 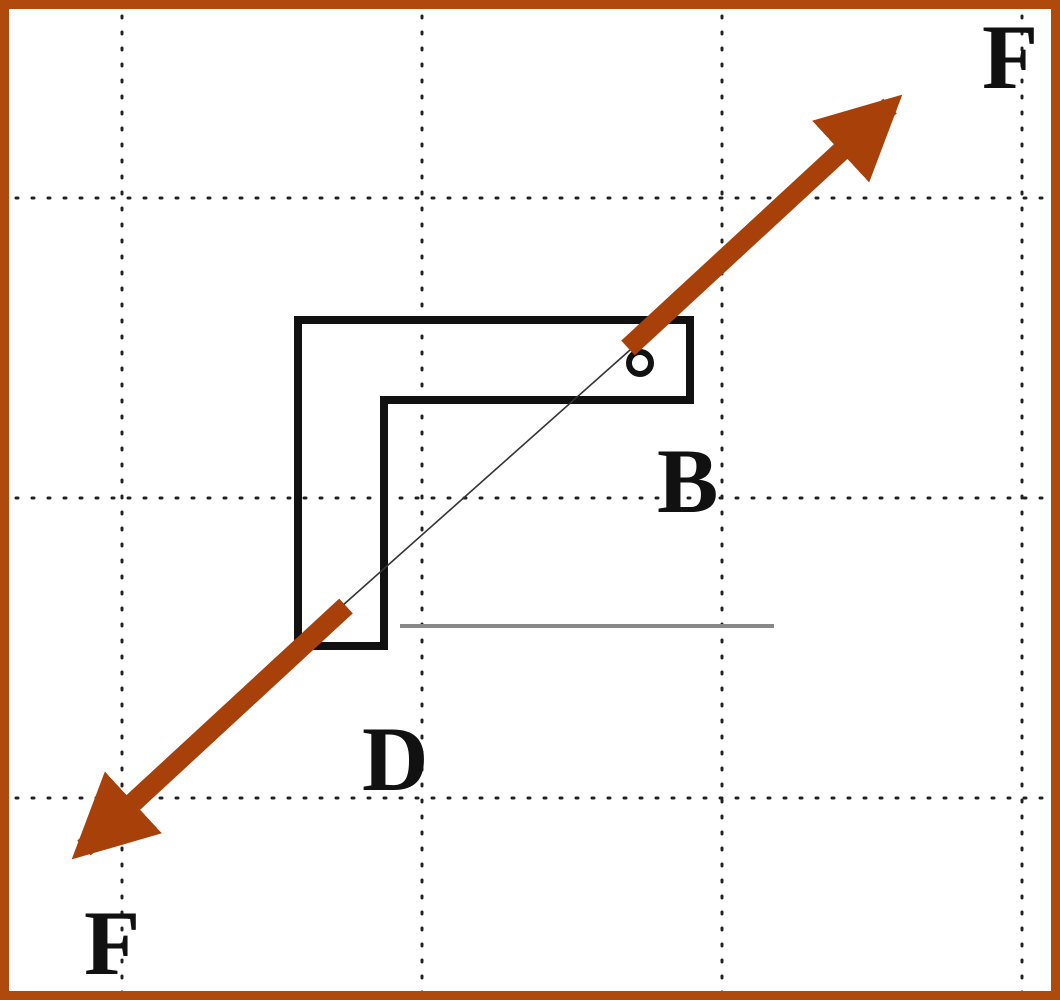 What do you see at coordinates (640, 363) in the screenshot?
I see `pivot-b` at bounding box center [640, 363].